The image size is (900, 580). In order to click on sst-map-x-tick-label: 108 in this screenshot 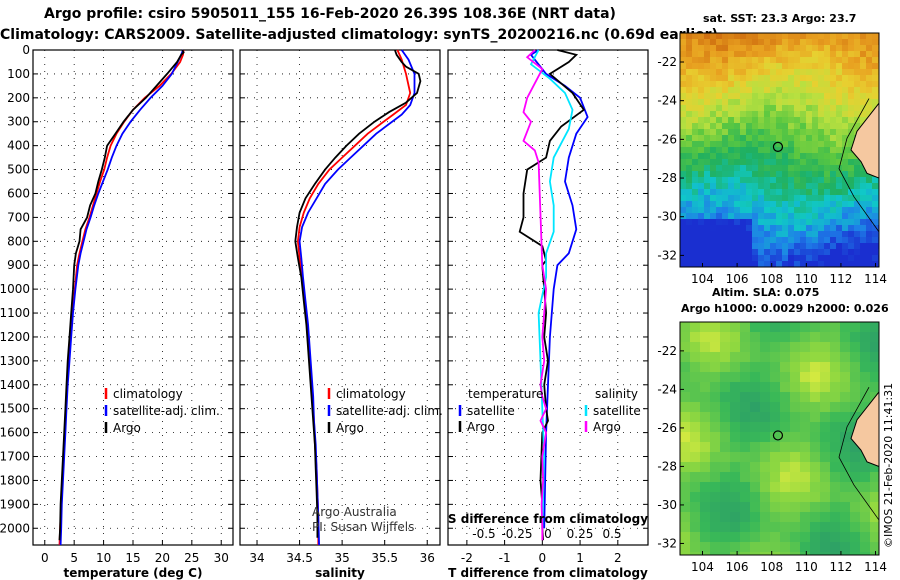, I will do `click(771, 279)`.